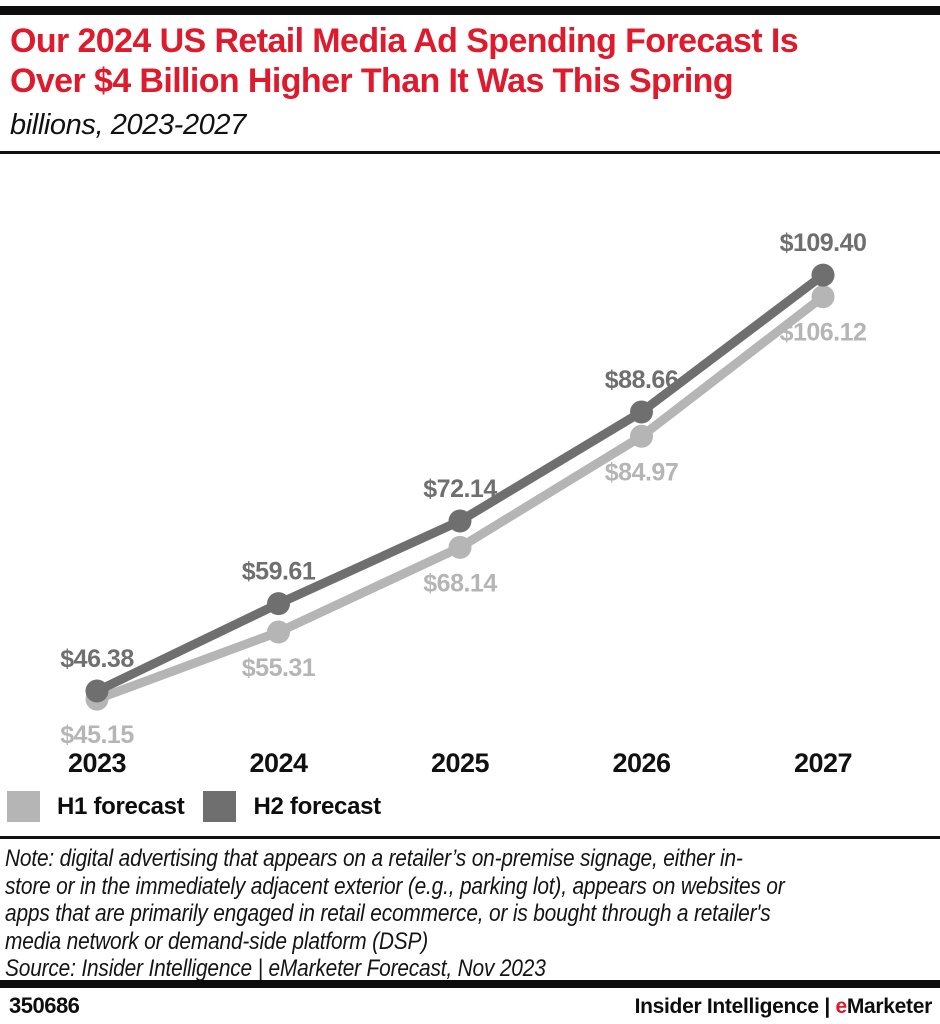 The height and width of the screenshot is (1024, 940). Describe the element at coordinates (278, 763) in the screenshot. I see `x-axis-label-2024: 2024` at that location.